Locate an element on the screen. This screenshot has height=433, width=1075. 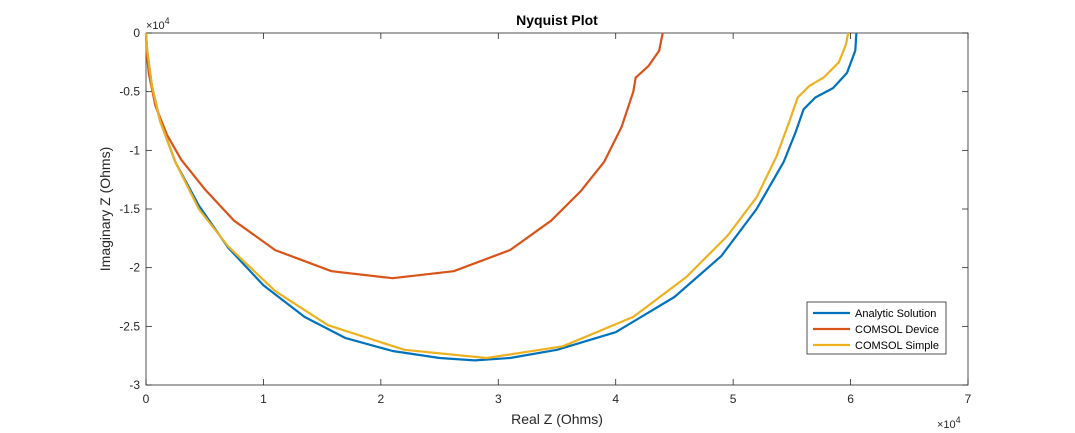
x-tick-label: 5 is located at coordinates (733, 399).